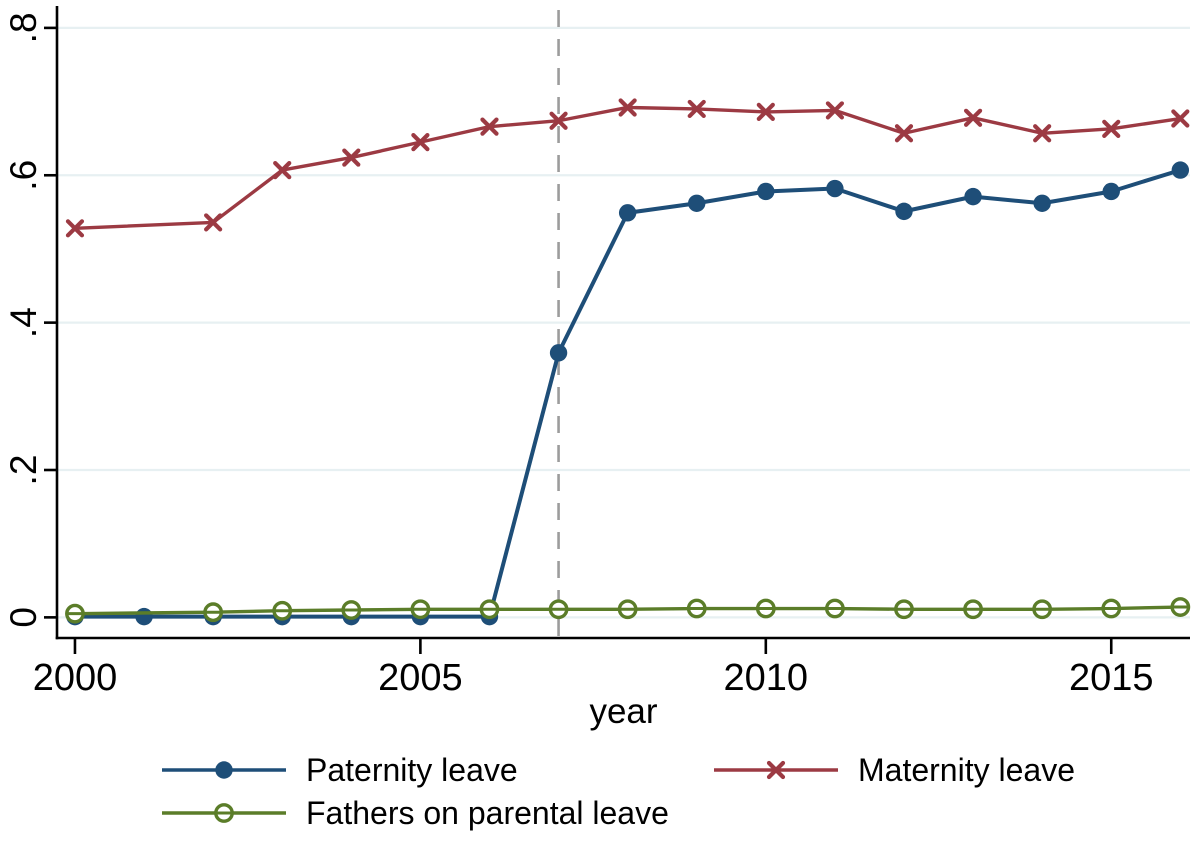 This screenshot has height=842, width=1200. I want to click on legend-entry-fathers-parental-leave: Fathers on parental leave, so click(414, 813).